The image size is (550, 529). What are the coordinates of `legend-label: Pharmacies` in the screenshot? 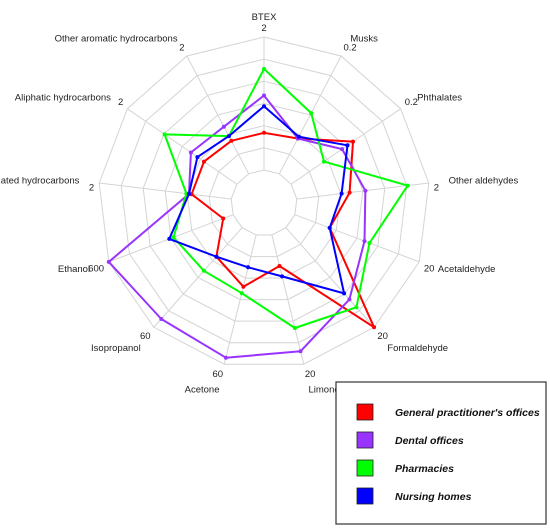 It's located at (424, 469).